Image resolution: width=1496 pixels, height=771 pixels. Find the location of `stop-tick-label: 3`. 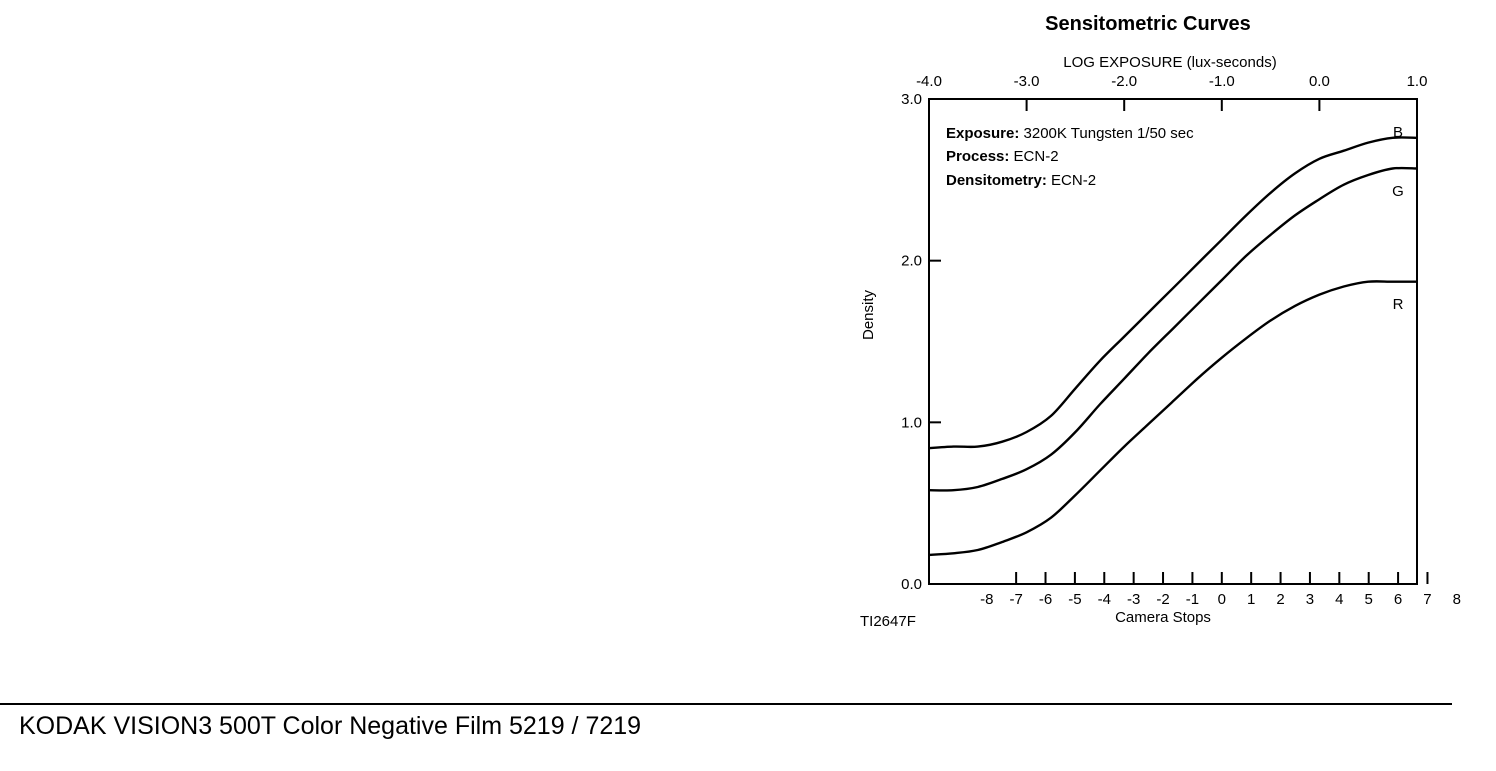

stop-tick-label: 3 is located at coordinates (1310, 599).